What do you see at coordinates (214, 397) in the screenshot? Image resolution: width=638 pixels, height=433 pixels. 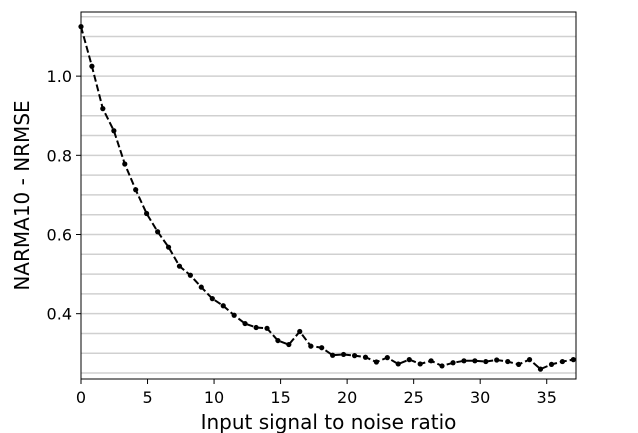 I see `x-tick-label: 10` at bounding box center [214, 397].